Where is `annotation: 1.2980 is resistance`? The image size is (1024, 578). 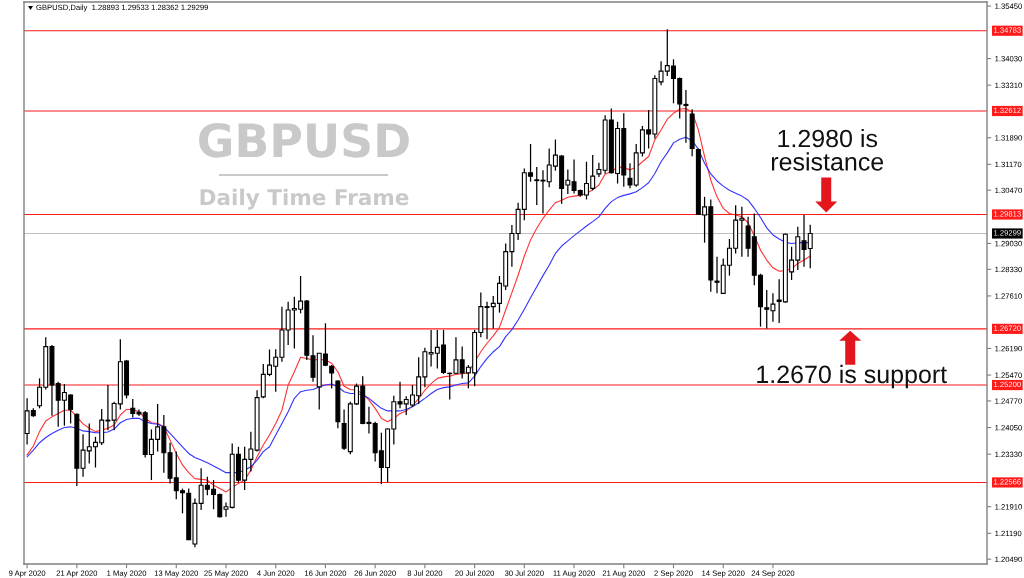 annotation: 1.2980 is resistance is located at coordinates (827, 149).